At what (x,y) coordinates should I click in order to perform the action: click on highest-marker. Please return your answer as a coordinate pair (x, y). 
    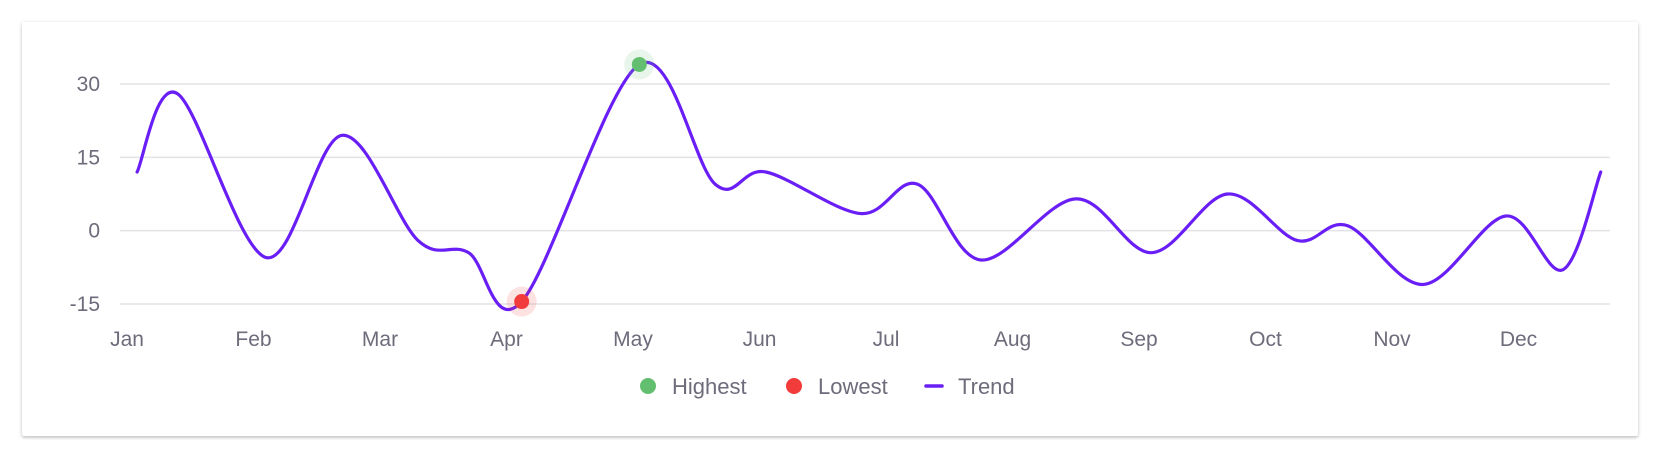
    Looking at the image, I should click on (639, 64).